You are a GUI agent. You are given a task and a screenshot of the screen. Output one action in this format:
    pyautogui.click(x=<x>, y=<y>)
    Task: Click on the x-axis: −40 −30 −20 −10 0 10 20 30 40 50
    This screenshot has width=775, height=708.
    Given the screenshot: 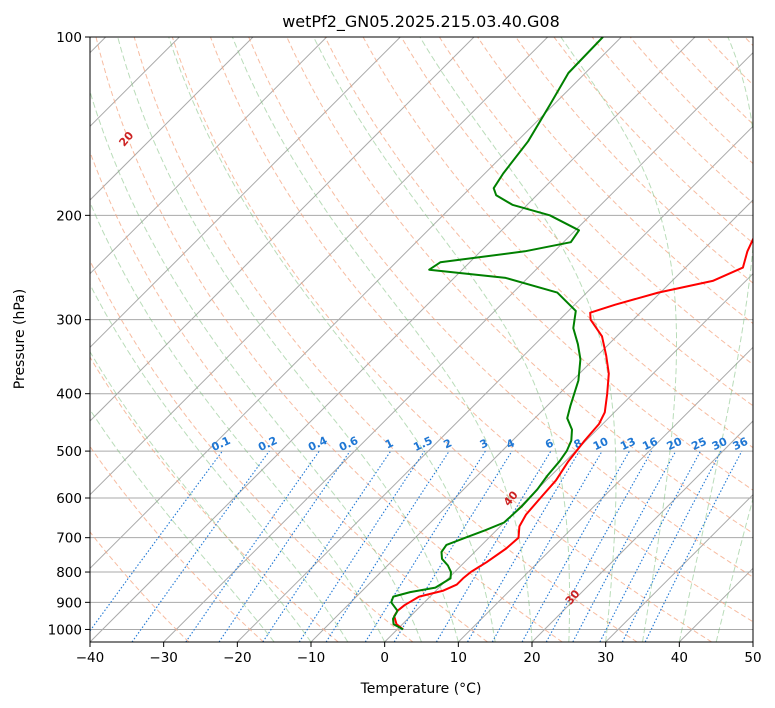 What is the action you would take?
    pyautogui.click(x=419, y=654)
    